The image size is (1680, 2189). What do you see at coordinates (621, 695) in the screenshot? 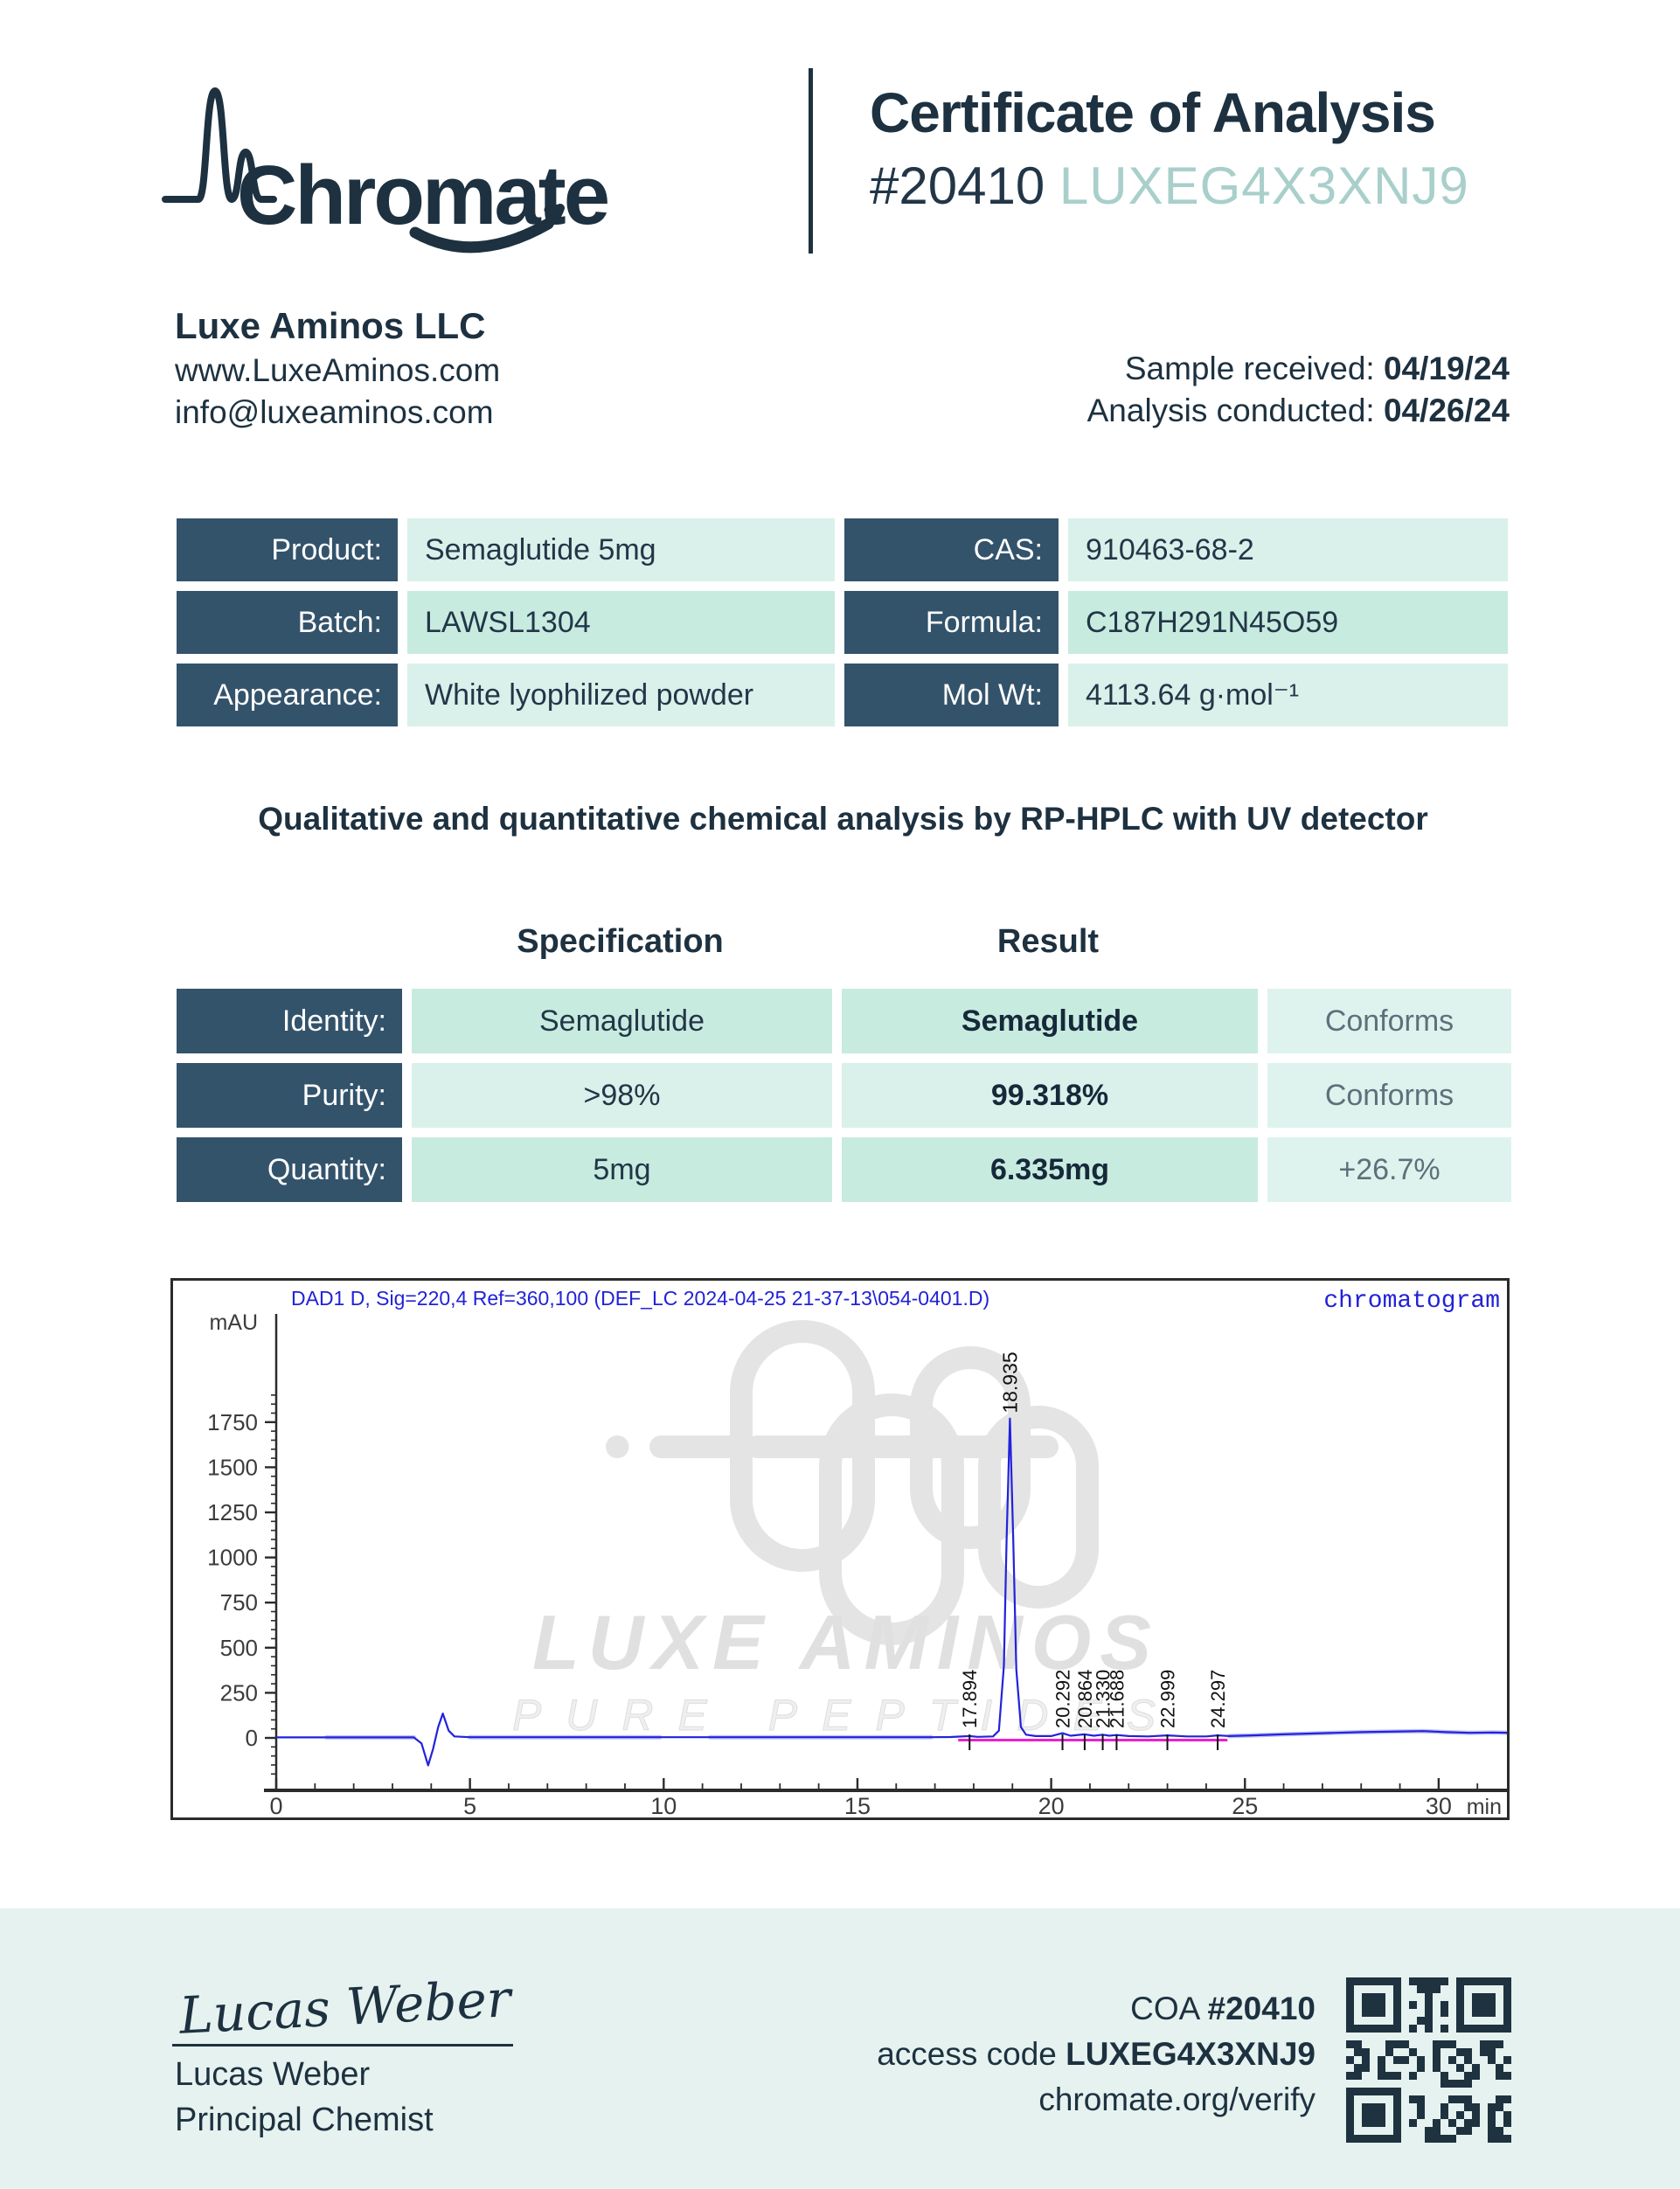
I see `appearance-value: White lyophilized powder` at bounding box center [621, 695].